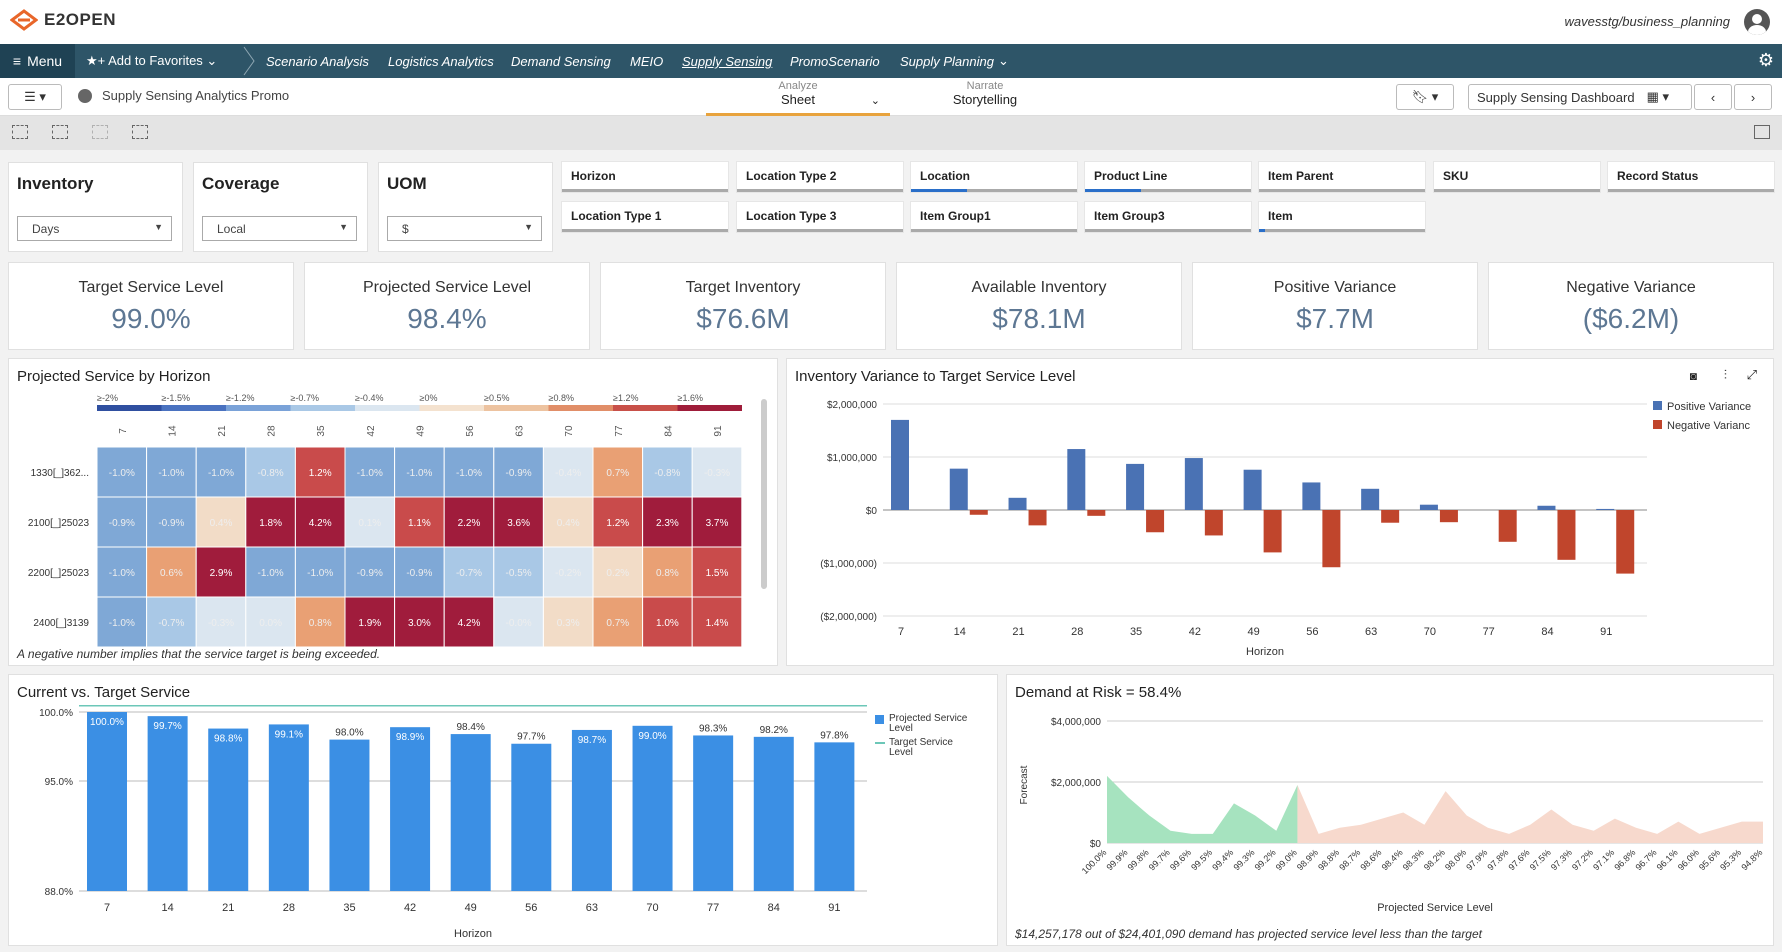  What do you see at coordinates (63, 20) in the screenshot?
I see `brand-logo: E2OPEN` at bounding box center [63, 20].